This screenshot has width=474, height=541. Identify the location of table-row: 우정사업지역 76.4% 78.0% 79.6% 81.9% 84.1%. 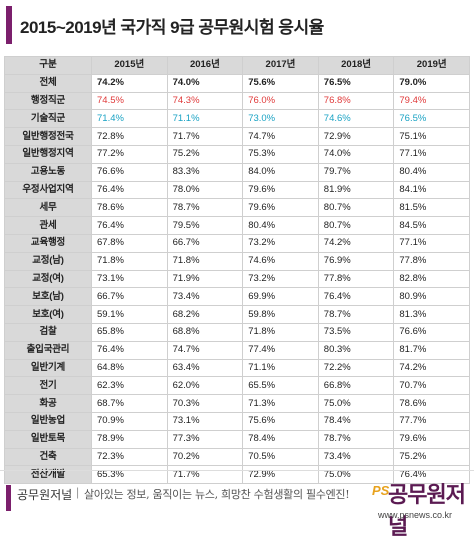
(237, 190).